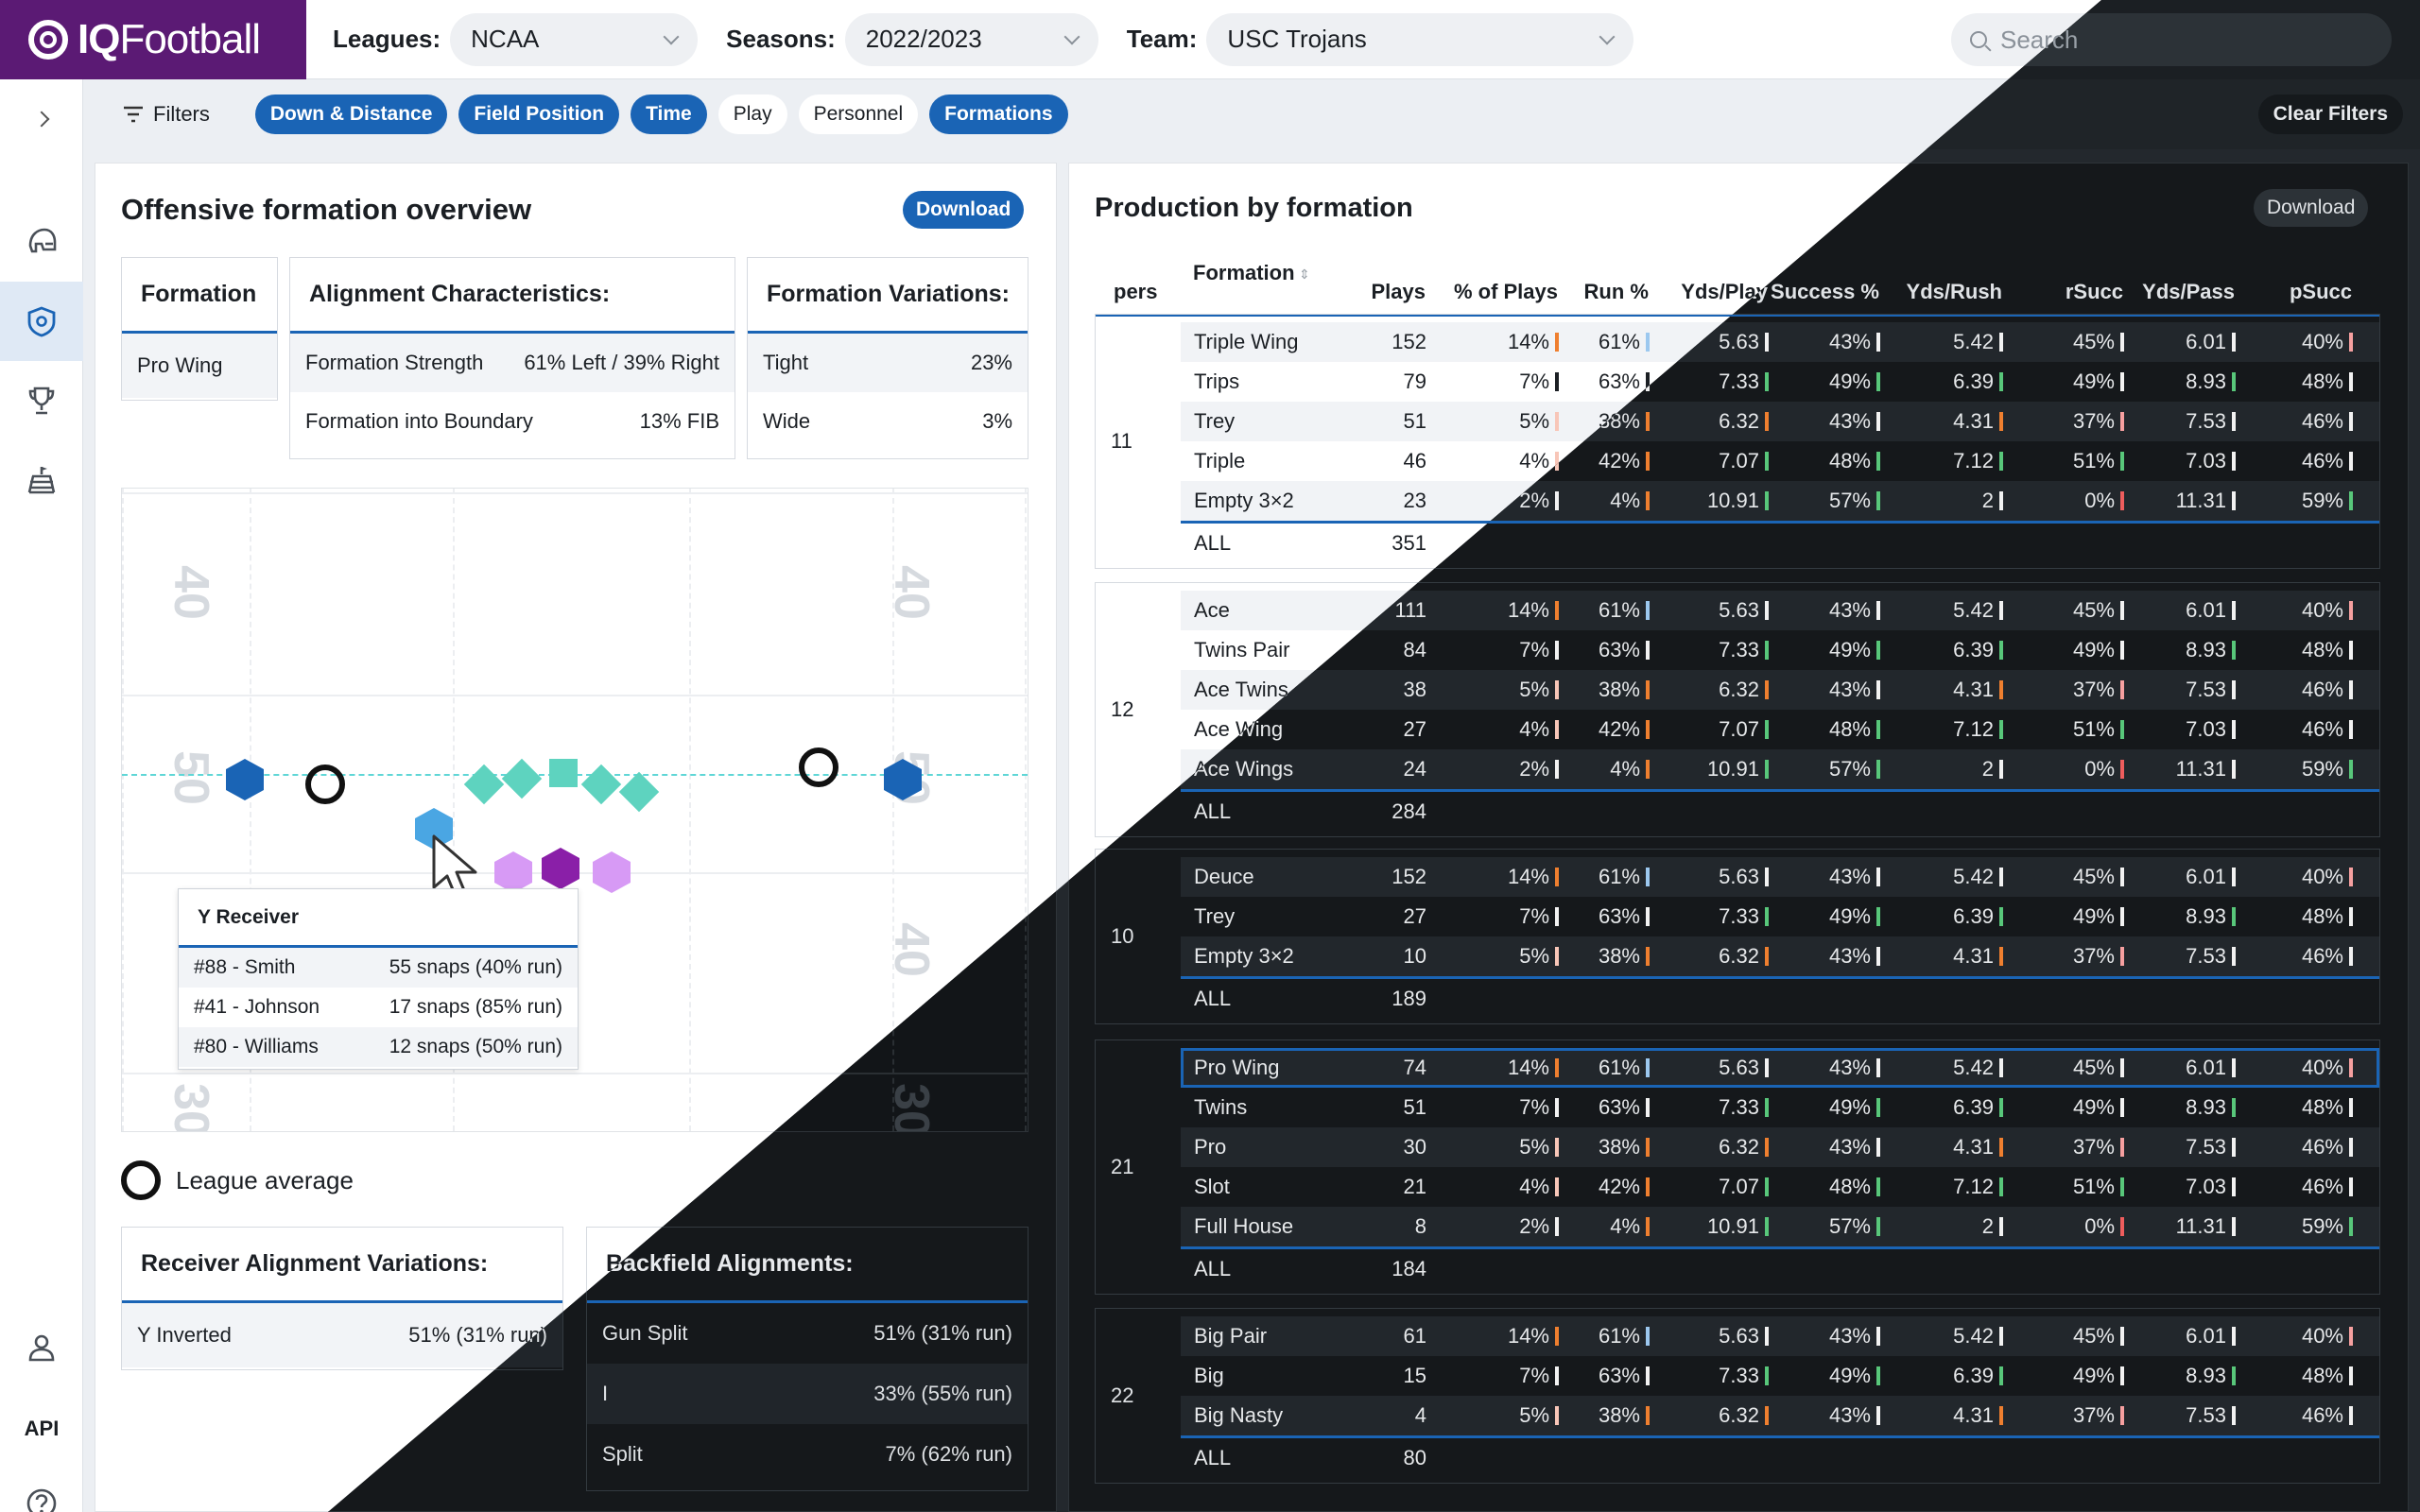 The width and height of the screenshot is (2420, 1512). Describe the element at coordinates (560, 868) in the screenshot. I see `quarterback-marker` at that location.